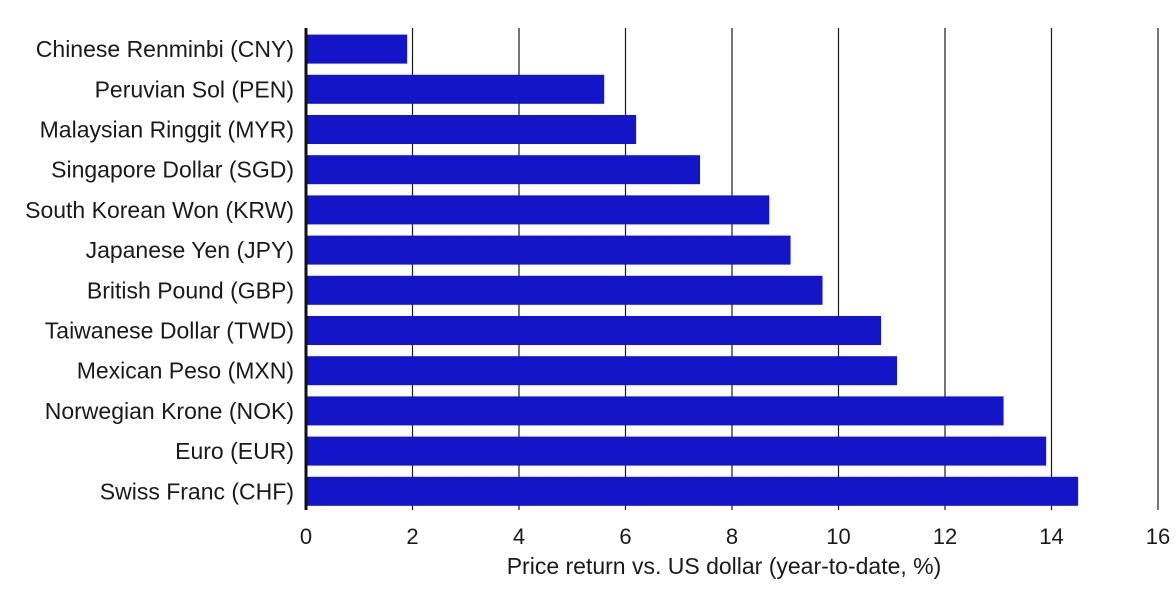 The image size is (1176, 611). What do you see at coordinates (625, 536) in the screenshot?
I see `tick-label-6: 6` at bounding box center [625, 536].